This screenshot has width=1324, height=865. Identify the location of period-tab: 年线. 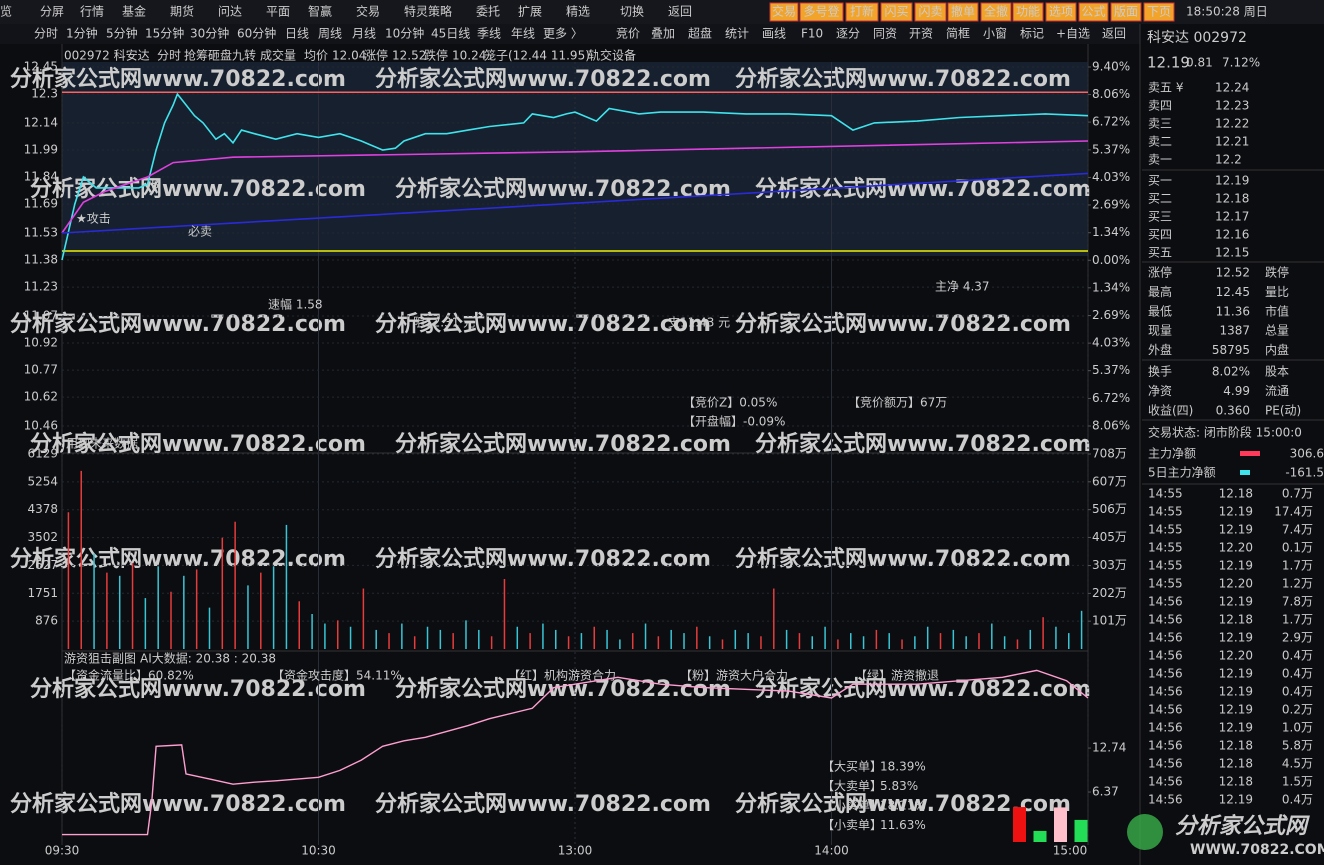
(523, 34).